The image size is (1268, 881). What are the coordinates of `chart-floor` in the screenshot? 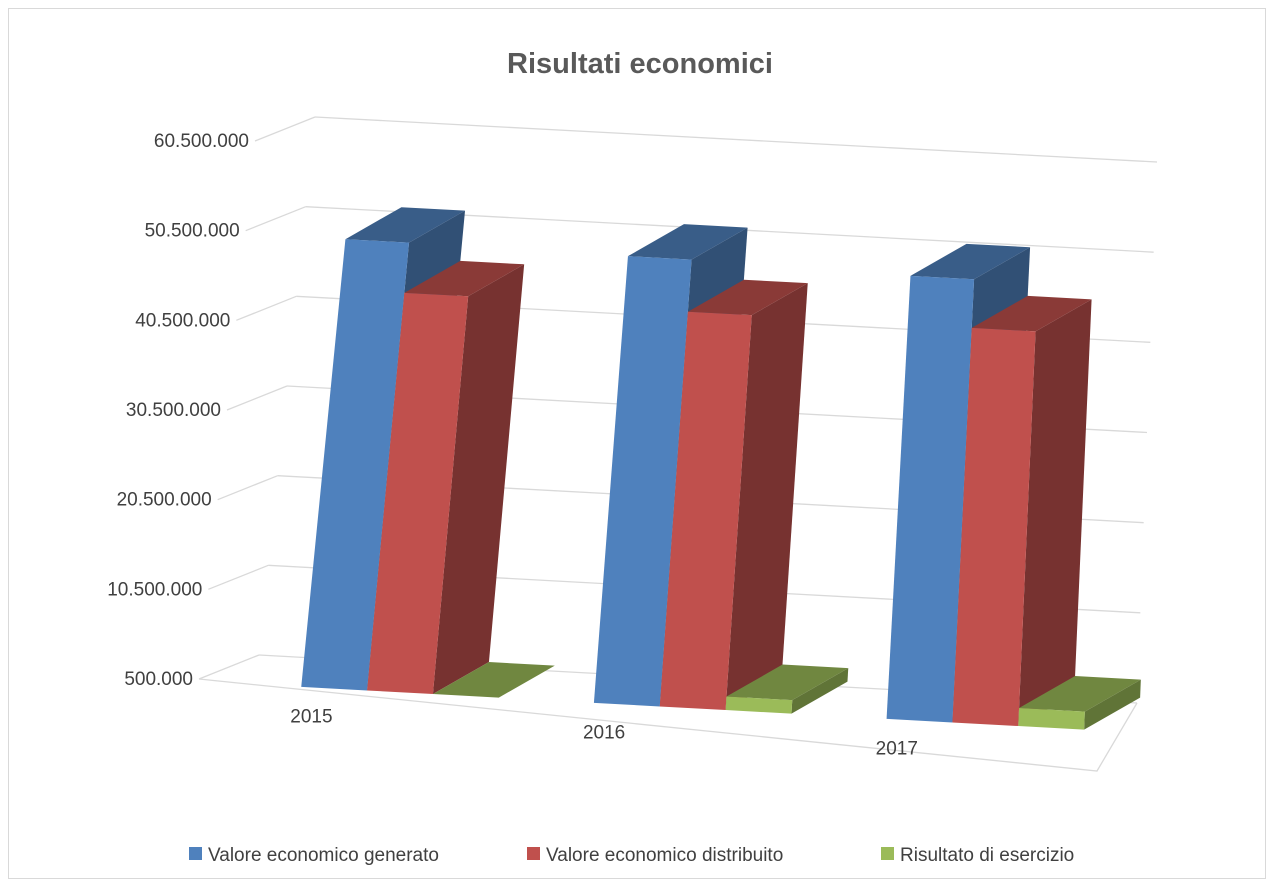 It's located at (668, 725).